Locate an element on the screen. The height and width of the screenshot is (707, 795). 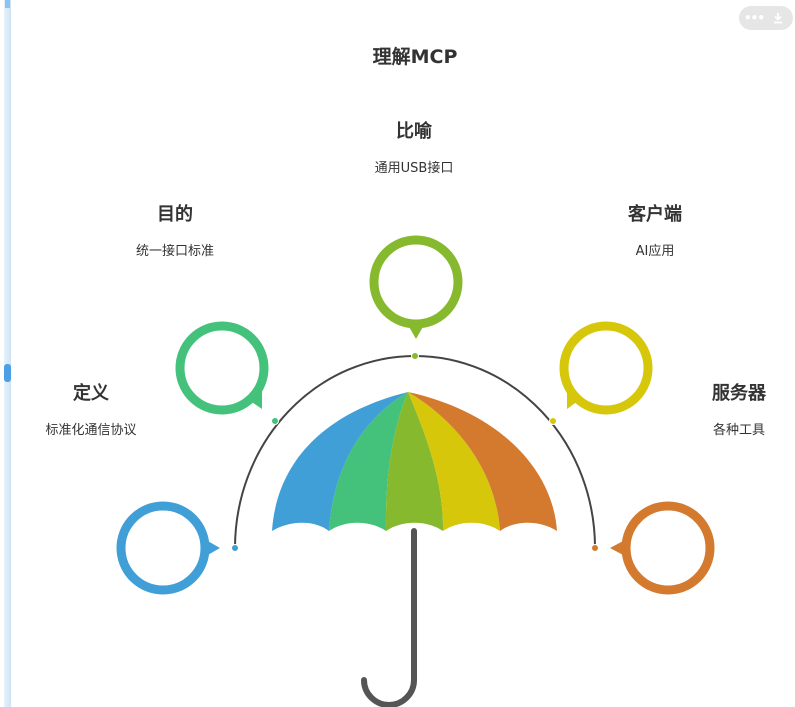
label-definition: 定义 标准化通信协议 is located at coordinates (95, 408).